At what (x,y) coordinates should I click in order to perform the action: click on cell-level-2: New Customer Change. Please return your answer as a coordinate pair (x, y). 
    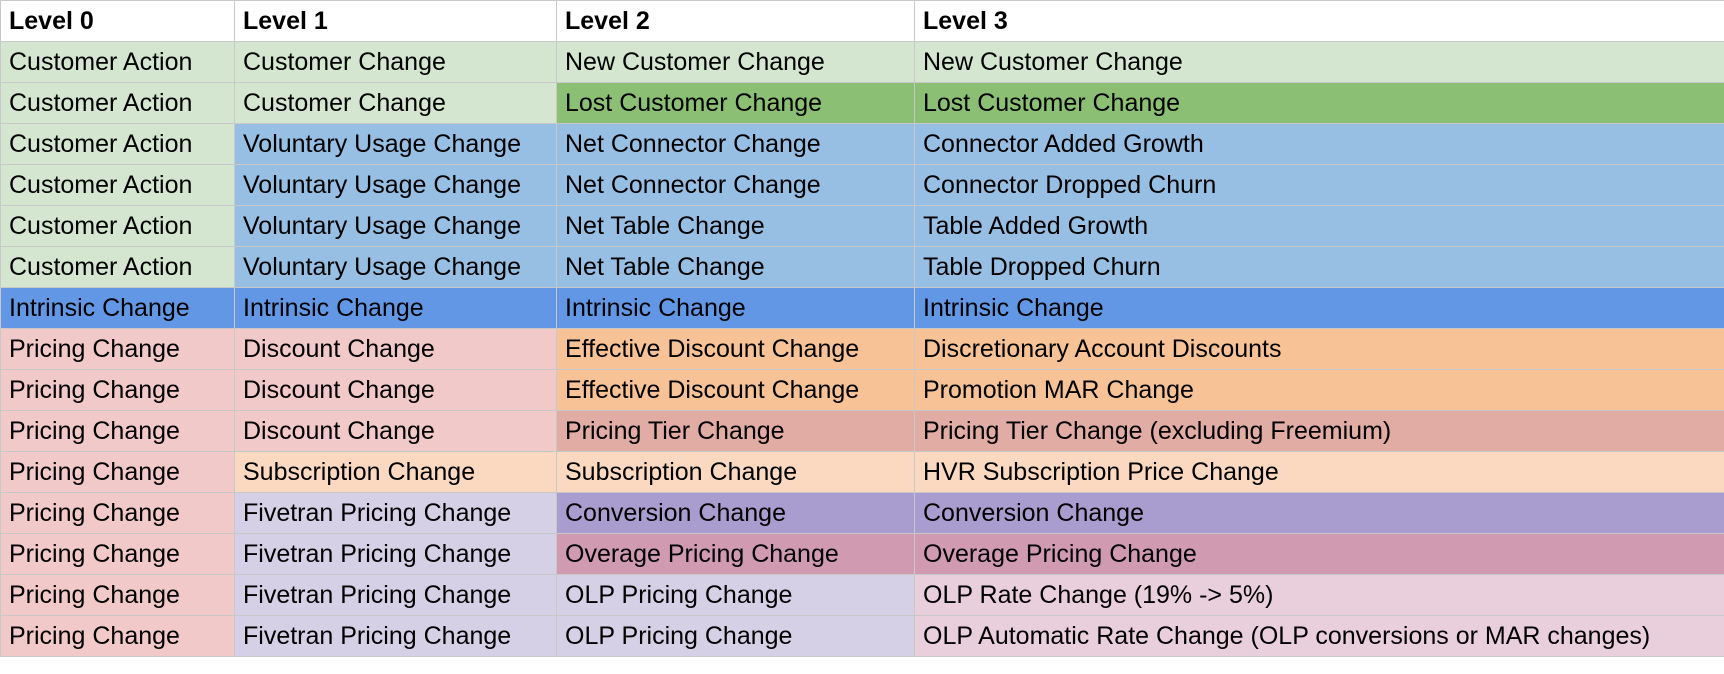
    Looking at the image, I should click on (735, 62).